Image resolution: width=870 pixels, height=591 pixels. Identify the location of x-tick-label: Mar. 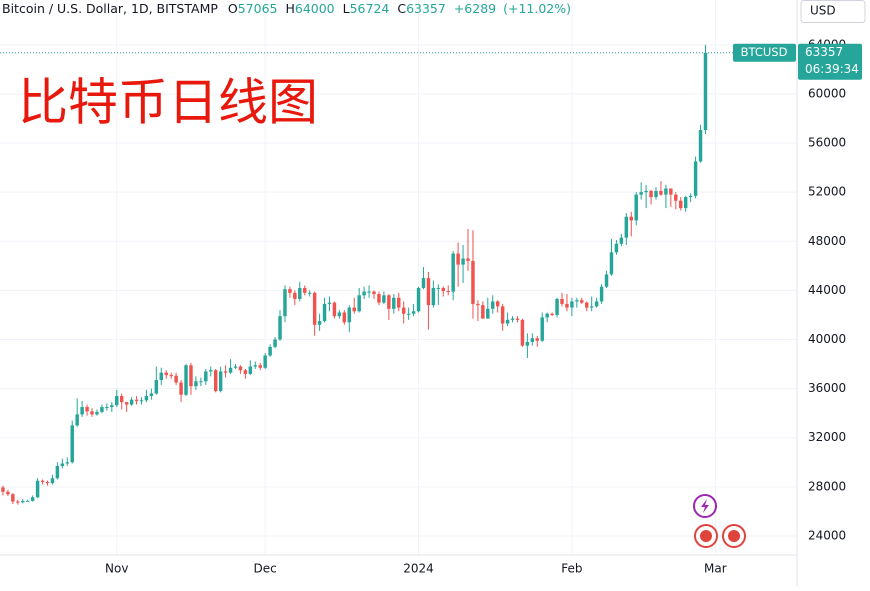
(715, 569).